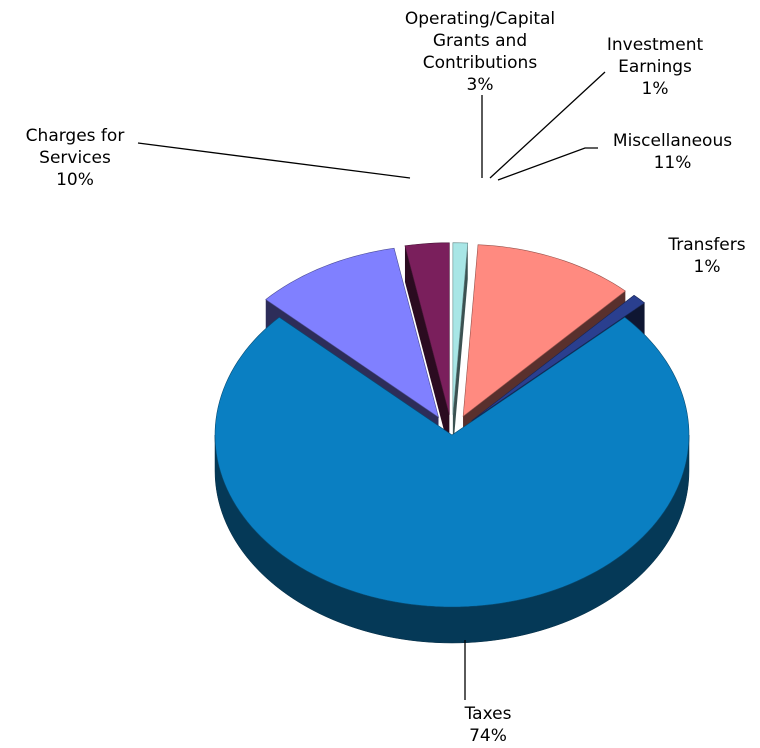 The image size is (760, 748). Describe the element at coordinates (488, 714) in the screenshot. I see `label-name: Taxes` at that location.